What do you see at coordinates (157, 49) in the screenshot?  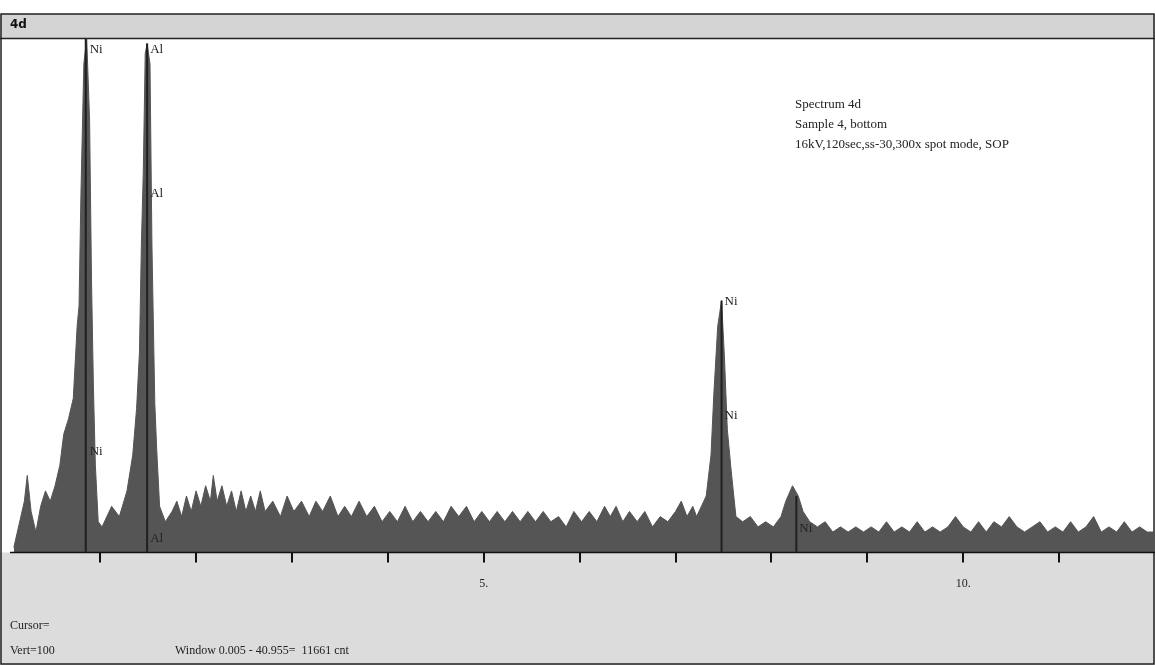 I see `annotation: Al` at bounding box center [157, 49].